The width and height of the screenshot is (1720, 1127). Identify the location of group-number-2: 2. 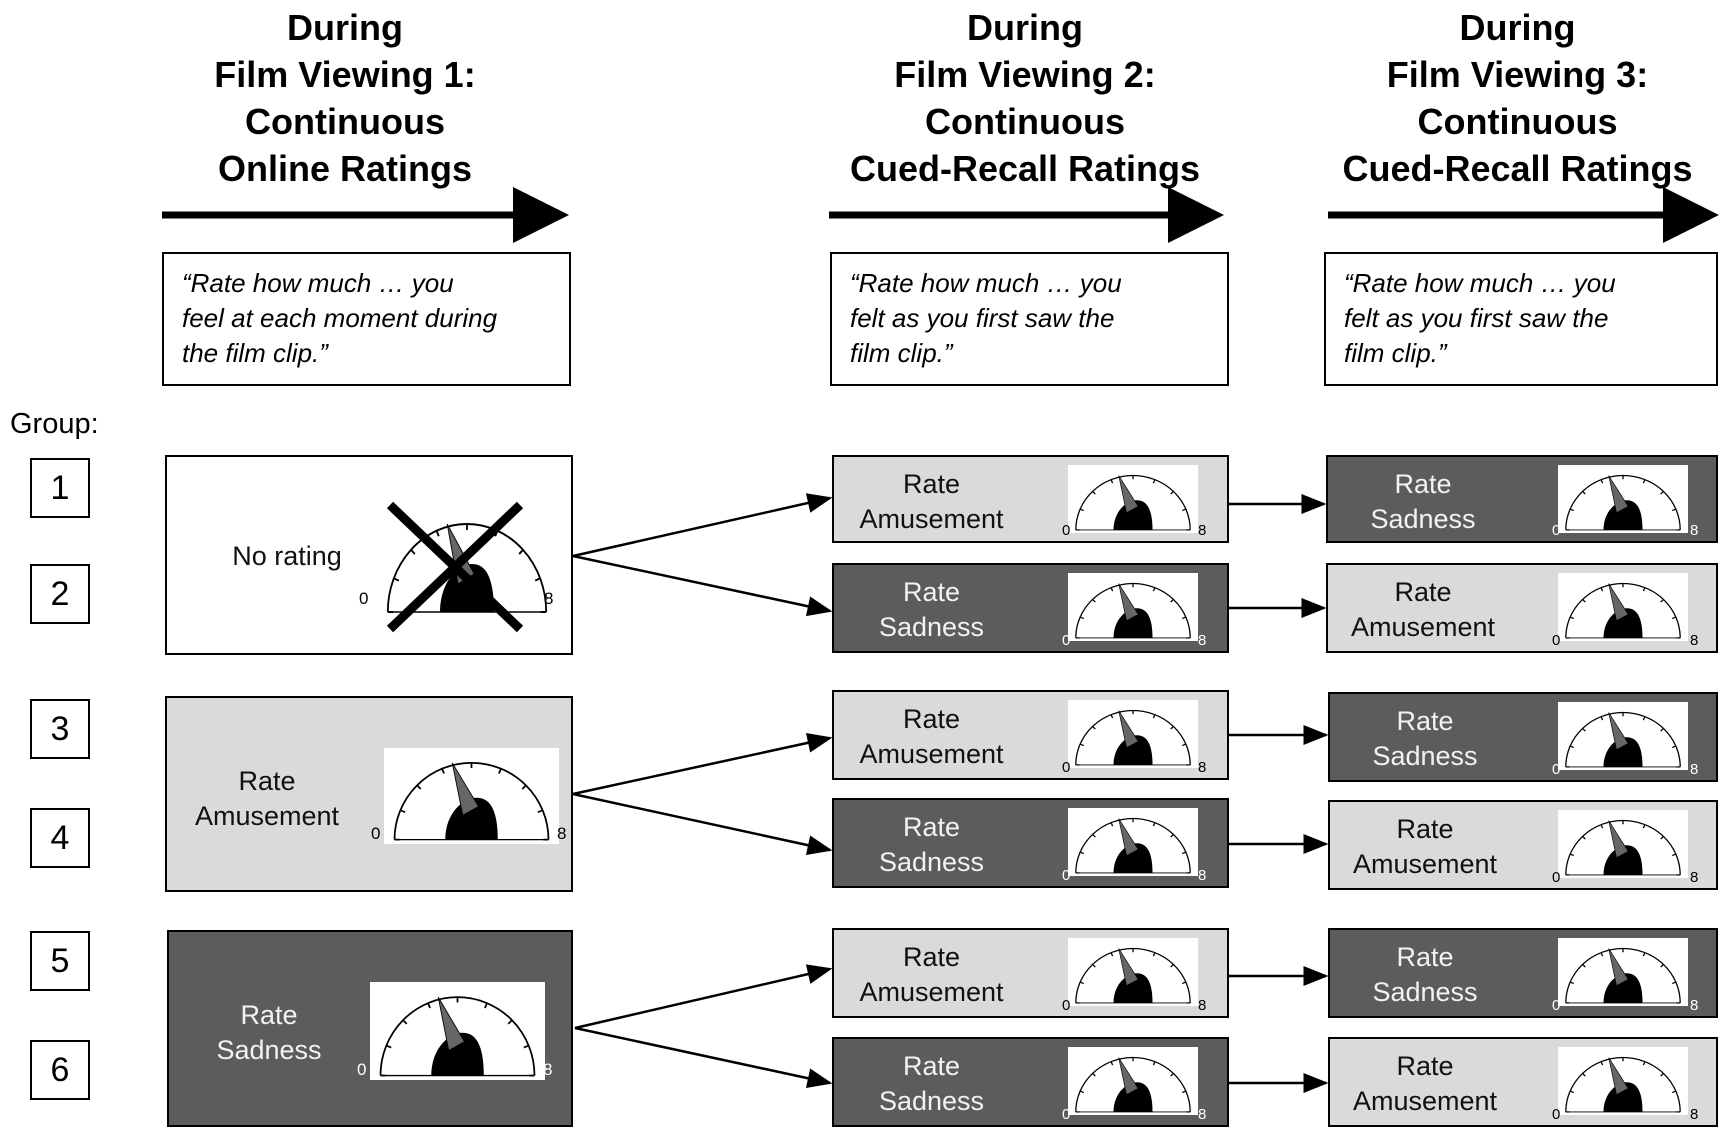
(60, 594).